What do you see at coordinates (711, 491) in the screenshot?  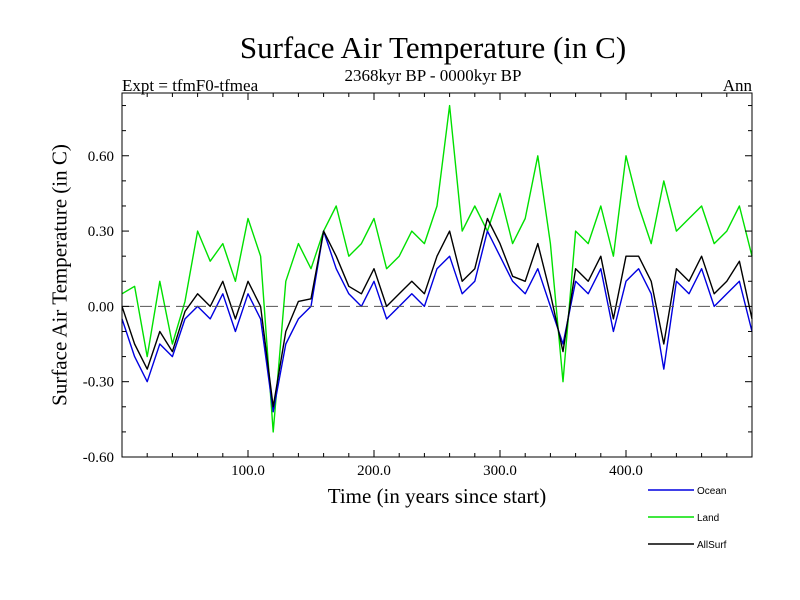 I see `legend-label-ocean: Ocean` at bounding box center [711, 491].